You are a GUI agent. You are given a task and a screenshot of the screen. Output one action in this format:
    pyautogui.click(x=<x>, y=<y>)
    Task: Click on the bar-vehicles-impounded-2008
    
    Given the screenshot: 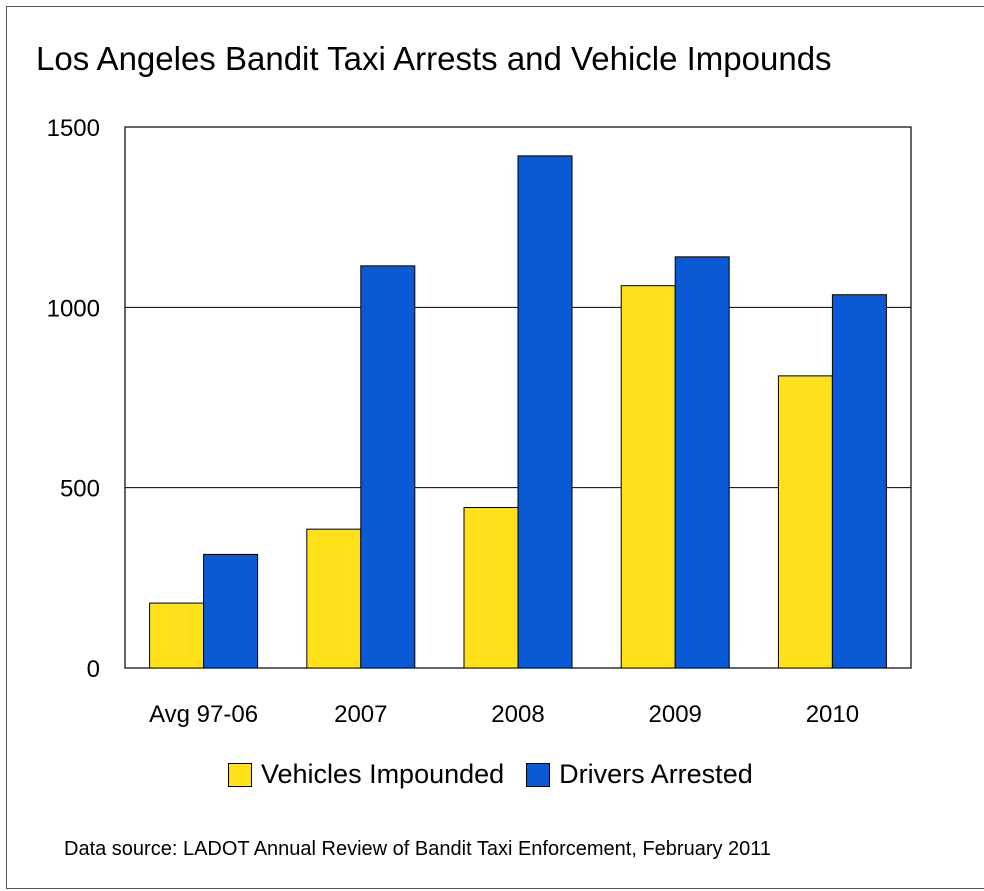 What is the action you would take?
    pyautogui.click(x=491, y=588)
    